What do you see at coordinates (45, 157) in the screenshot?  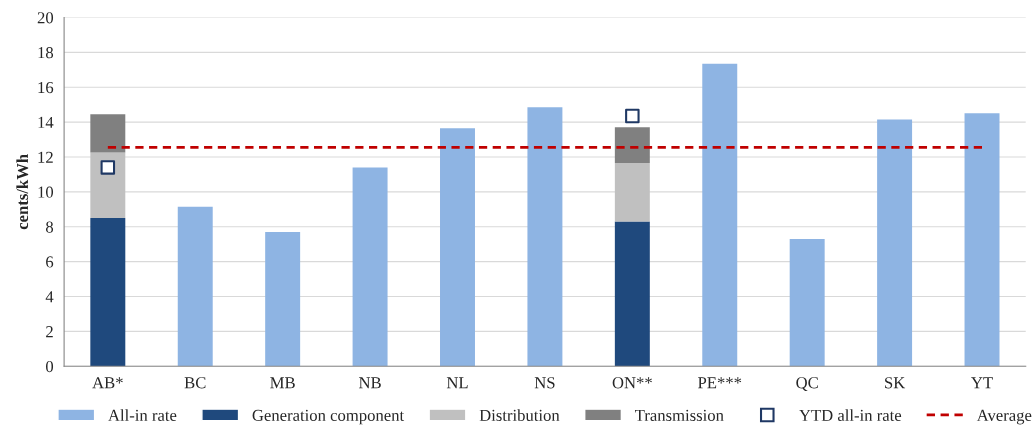 I see `y-tick-label: 12` at bounding box center [45, 157].